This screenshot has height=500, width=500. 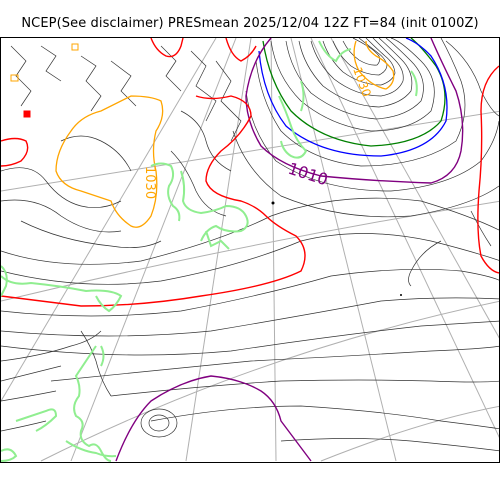 I want to click on latitude-line, so click(x=409, y=433).